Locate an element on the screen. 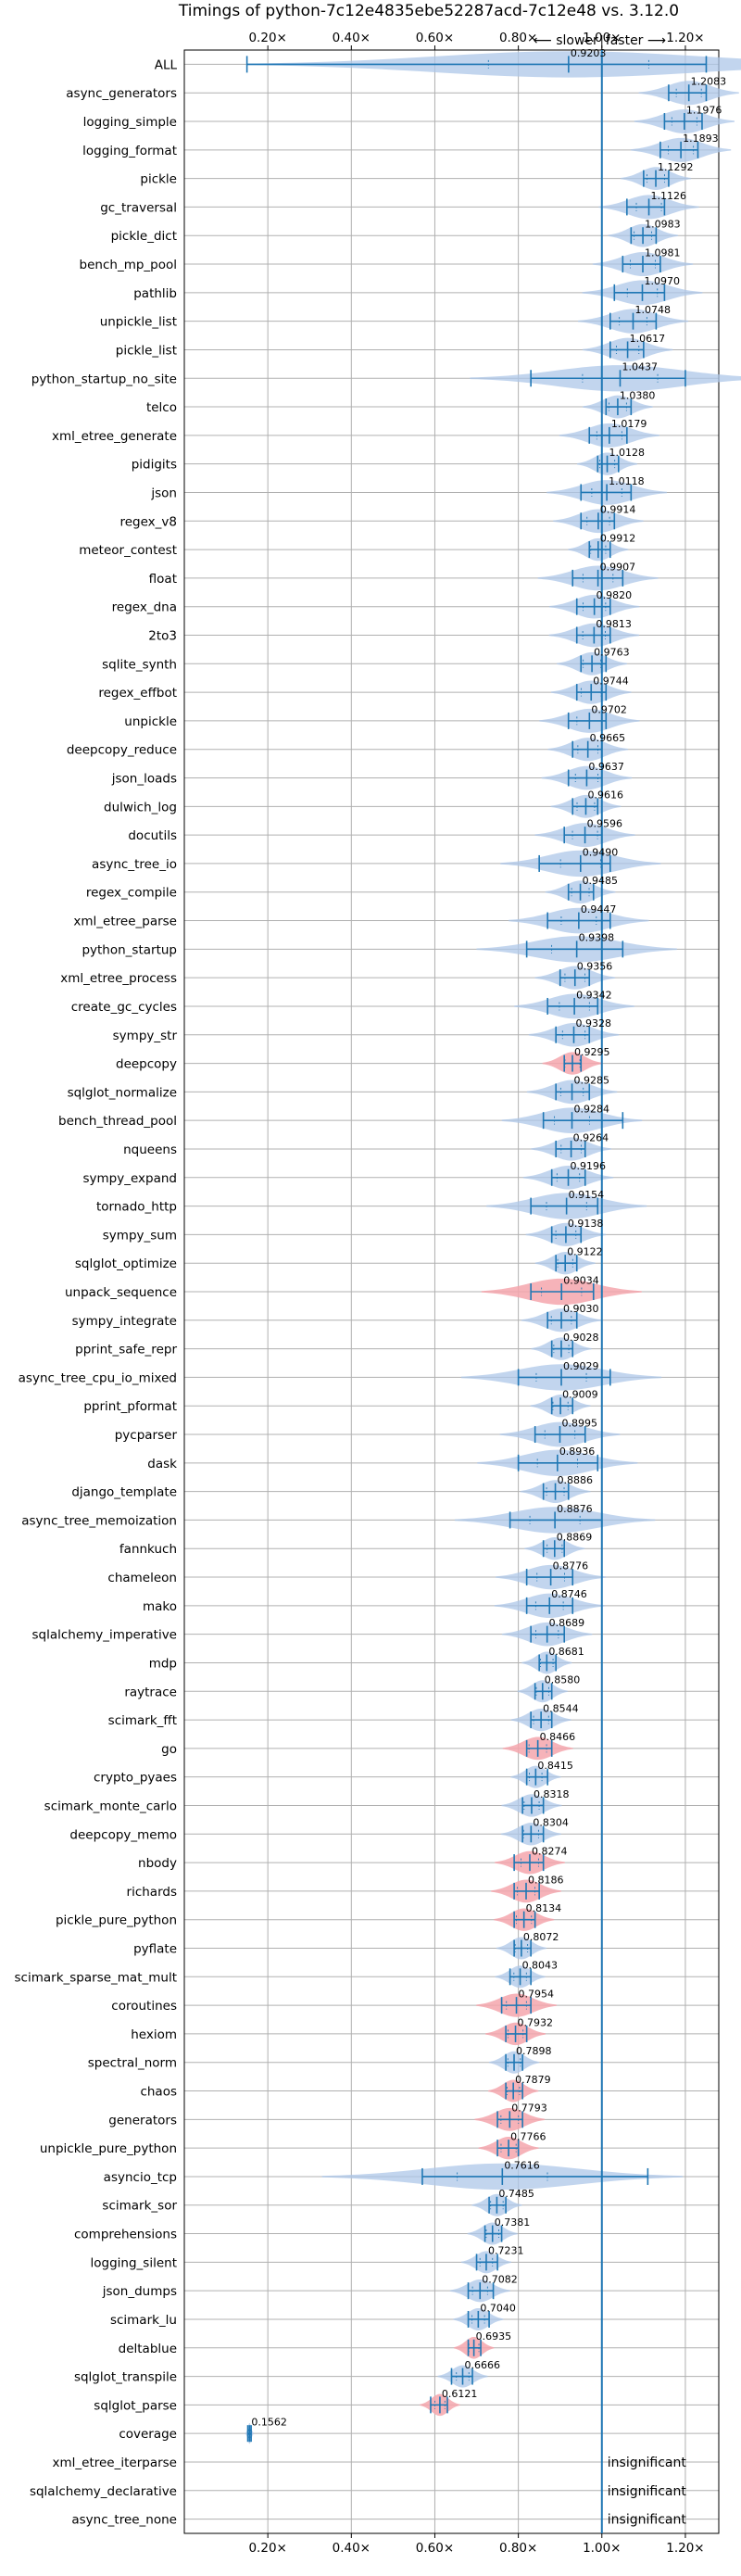 This screenshot has height=2576, width=741. bottom-axis: 0.20× 0.40× 0.60× 0.80× 1.00× 1.20× is located at coordinates (476, 2545).